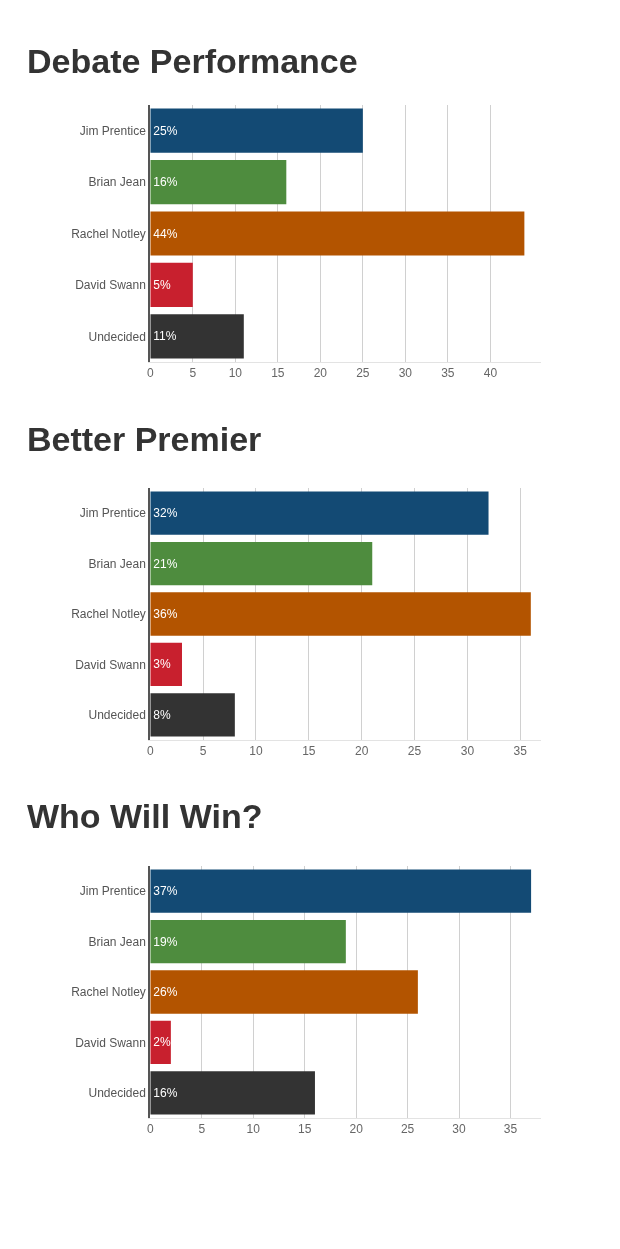 The width and height of the screenshot is (620, 1249). Describe the element at coordinates (162, 714) in the screenshot. I see `data-label: 8%` at that location.